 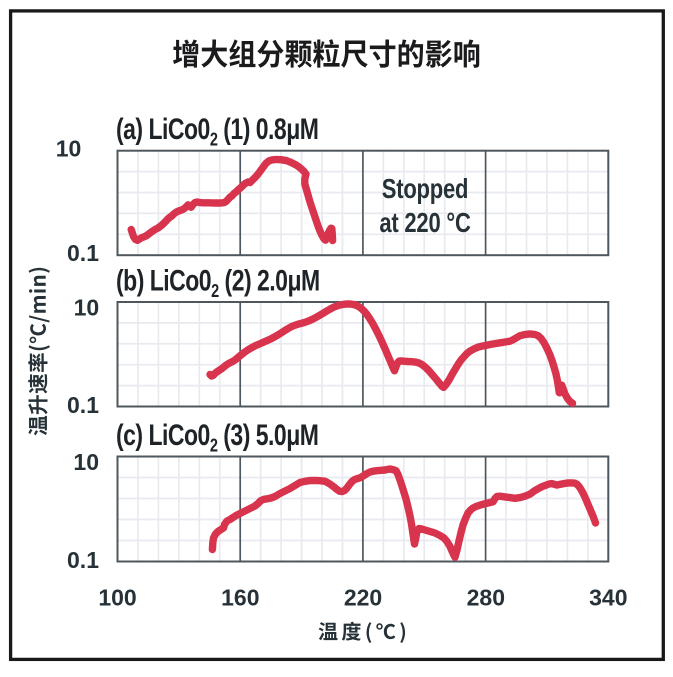 What do you see at coordinates (217, 131) in the screenshot?
I see `svg-text: (a) LiCo02 (1) 0.8μM` at bounding box center [217, 131].